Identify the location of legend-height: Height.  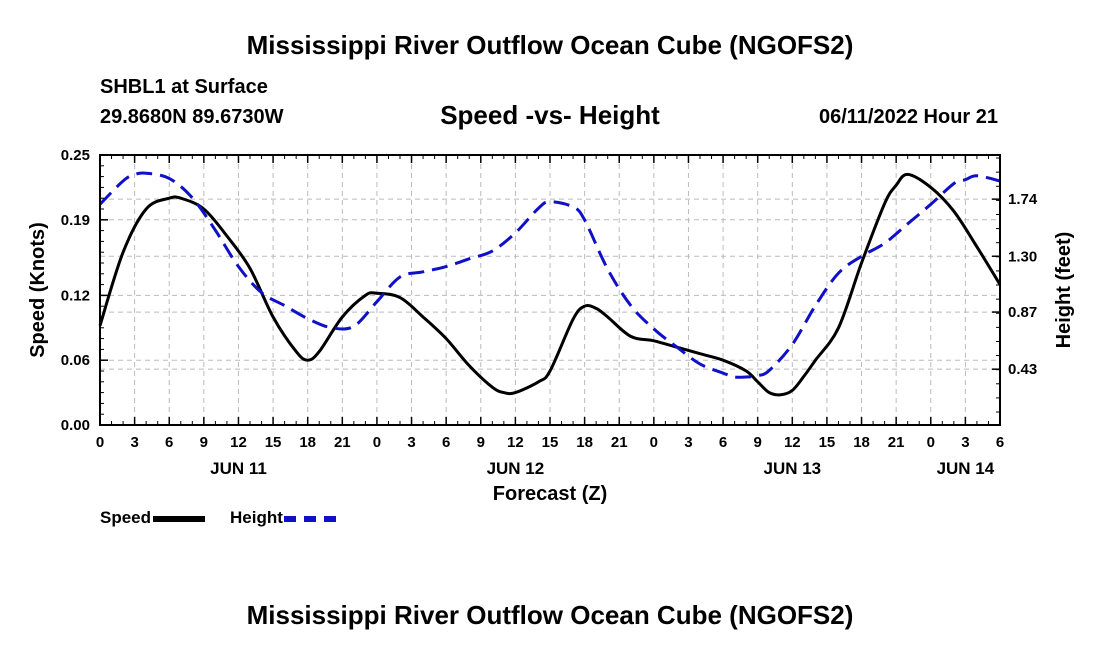
(283, 518).